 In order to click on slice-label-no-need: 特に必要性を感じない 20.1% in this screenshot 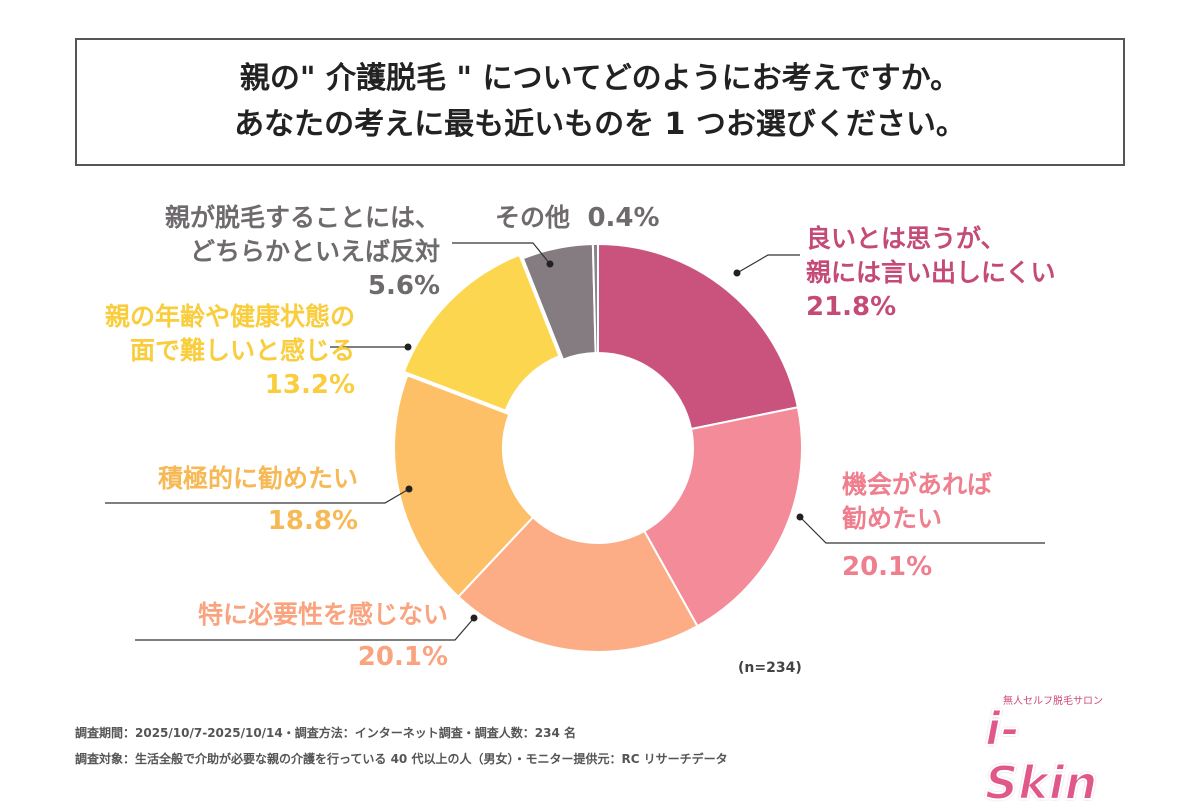, I will do `click(323, 636)`.